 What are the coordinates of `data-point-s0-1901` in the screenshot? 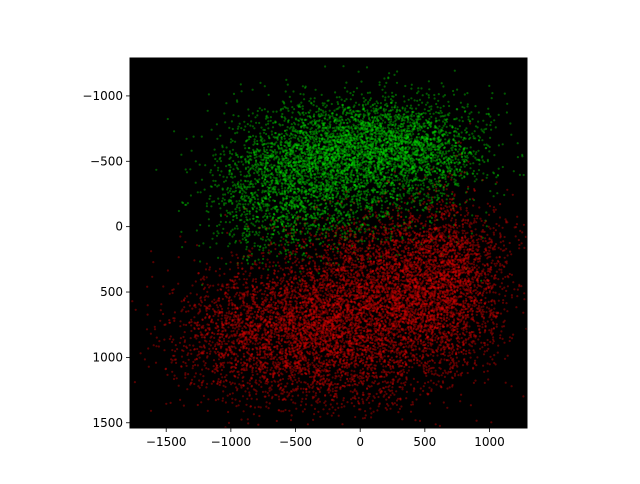 It's located at (399, 179).